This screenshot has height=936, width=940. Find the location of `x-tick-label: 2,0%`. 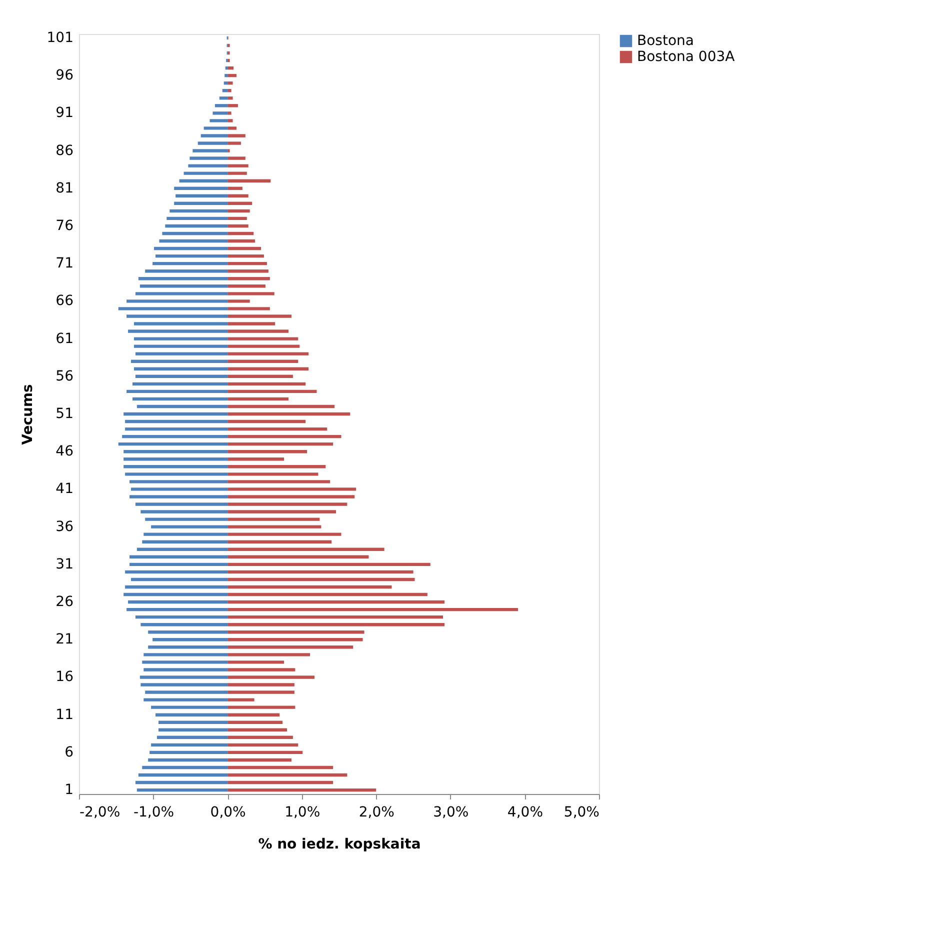

x-tick-label: 2,0% is located at coordinates (376, 812).